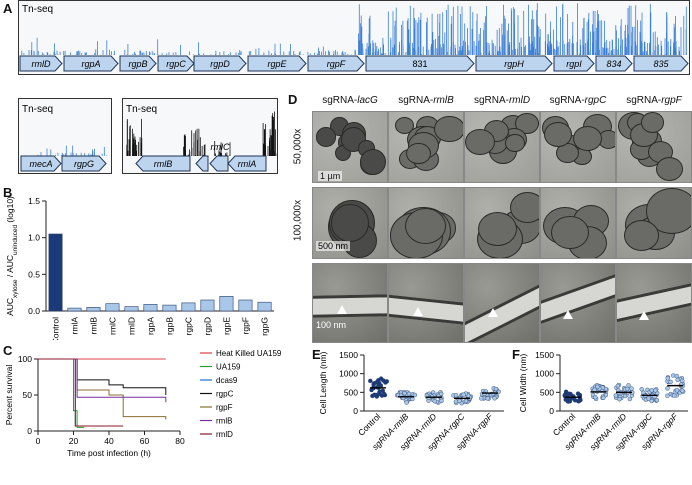 This screenshot has height=485, width=692. I want to click on gene-label-rmlc: rmlC, so click(220, 147).